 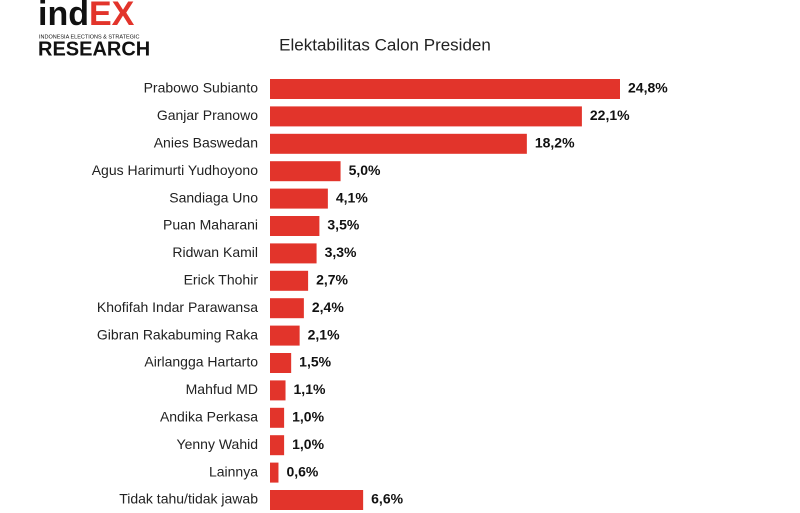 What do you see at coordinates (188, 499) in the screenshot?
I see `category-label: Tidak tahu/tidak jawab` at bounding box center [188, 499].